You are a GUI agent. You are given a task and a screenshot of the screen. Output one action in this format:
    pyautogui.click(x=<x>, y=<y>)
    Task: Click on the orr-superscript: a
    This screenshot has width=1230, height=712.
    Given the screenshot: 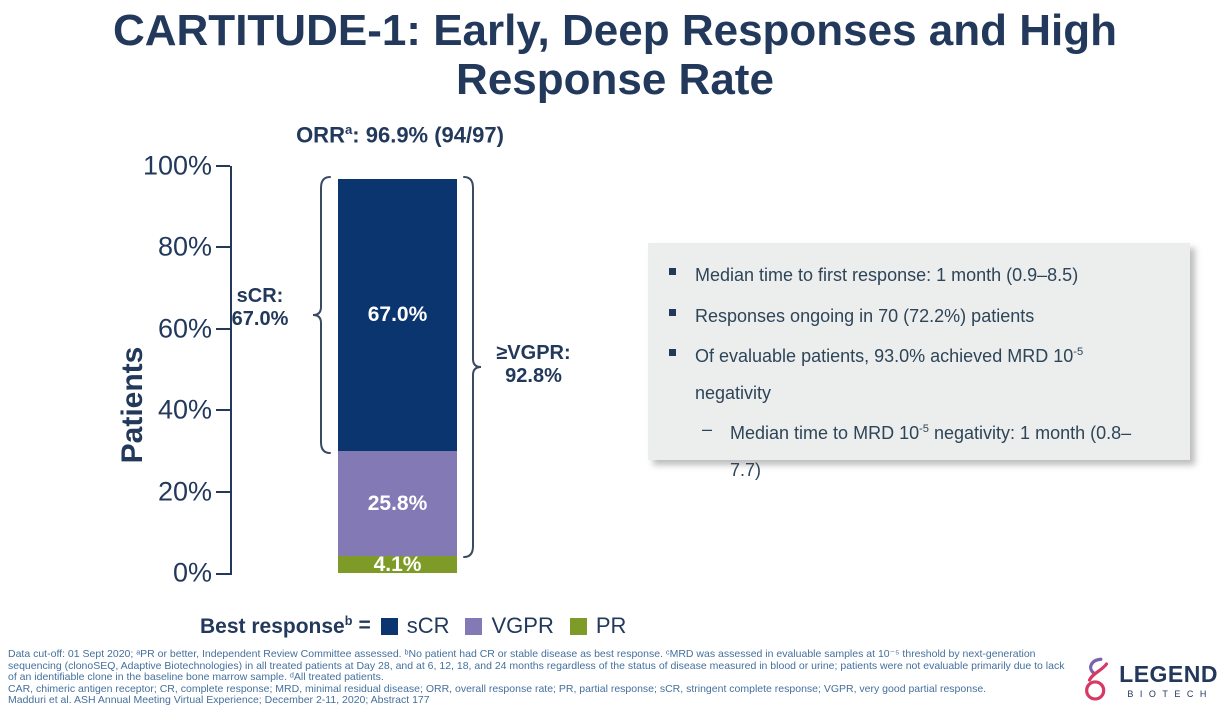 What is the action you would take?
    pyautogui.click(x=348, y=129)
    